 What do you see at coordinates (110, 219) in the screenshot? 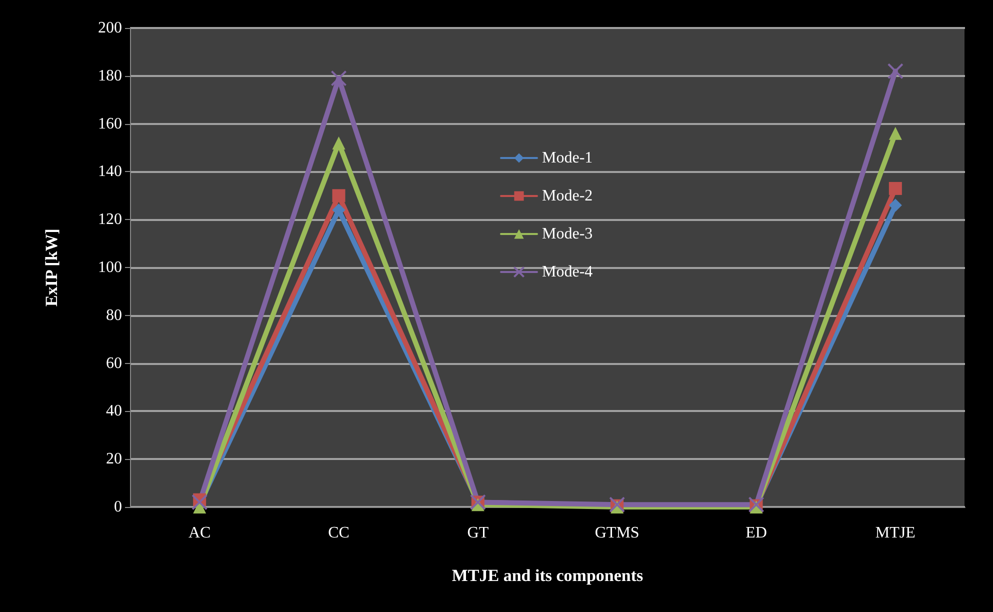
I see `y-tick-label: 120` at bounding box center [110, 219].